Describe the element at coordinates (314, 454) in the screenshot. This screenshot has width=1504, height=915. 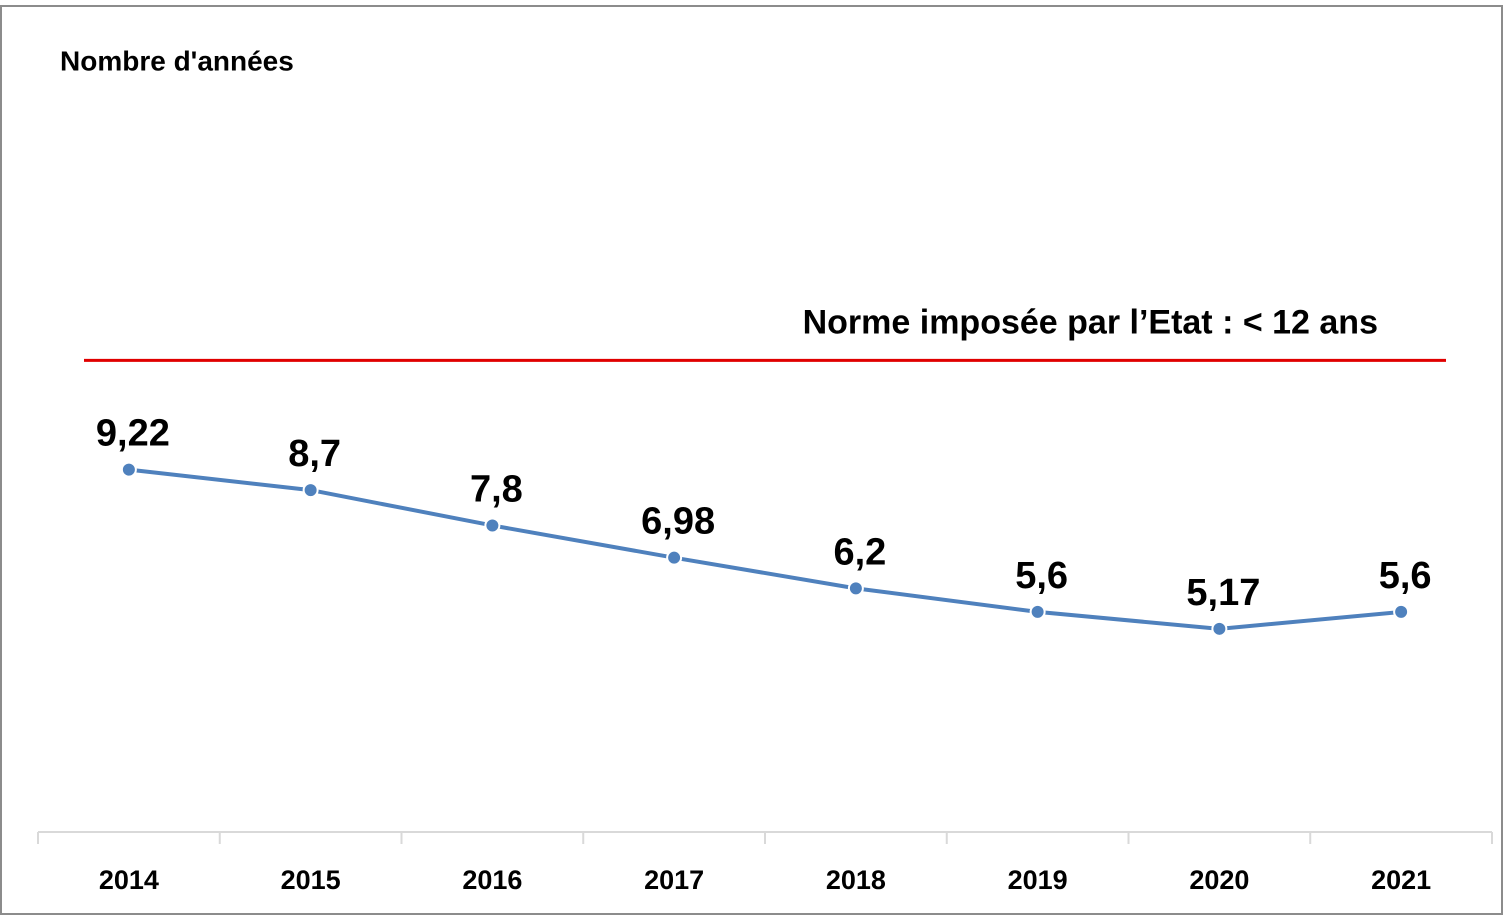
I see `data-label: 8,7` at that location.